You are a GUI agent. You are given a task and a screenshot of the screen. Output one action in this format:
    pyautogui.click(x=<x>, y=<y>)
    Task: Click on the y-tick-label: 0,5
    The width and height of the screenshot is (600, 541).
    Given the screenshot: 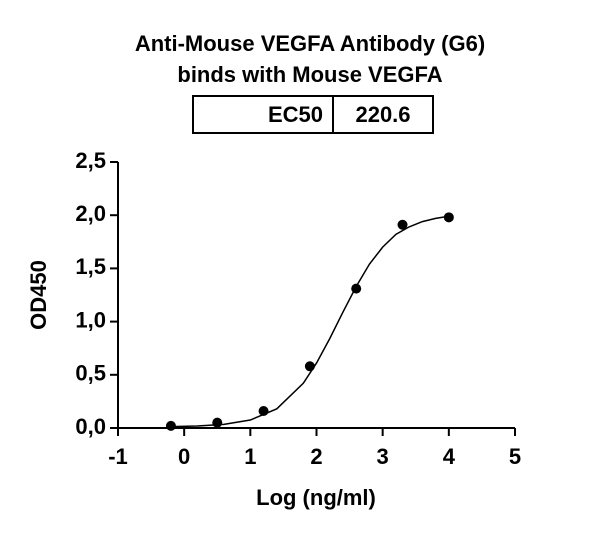 What is the action you would take?
    pyautogui.click(x=90, y=373)
    